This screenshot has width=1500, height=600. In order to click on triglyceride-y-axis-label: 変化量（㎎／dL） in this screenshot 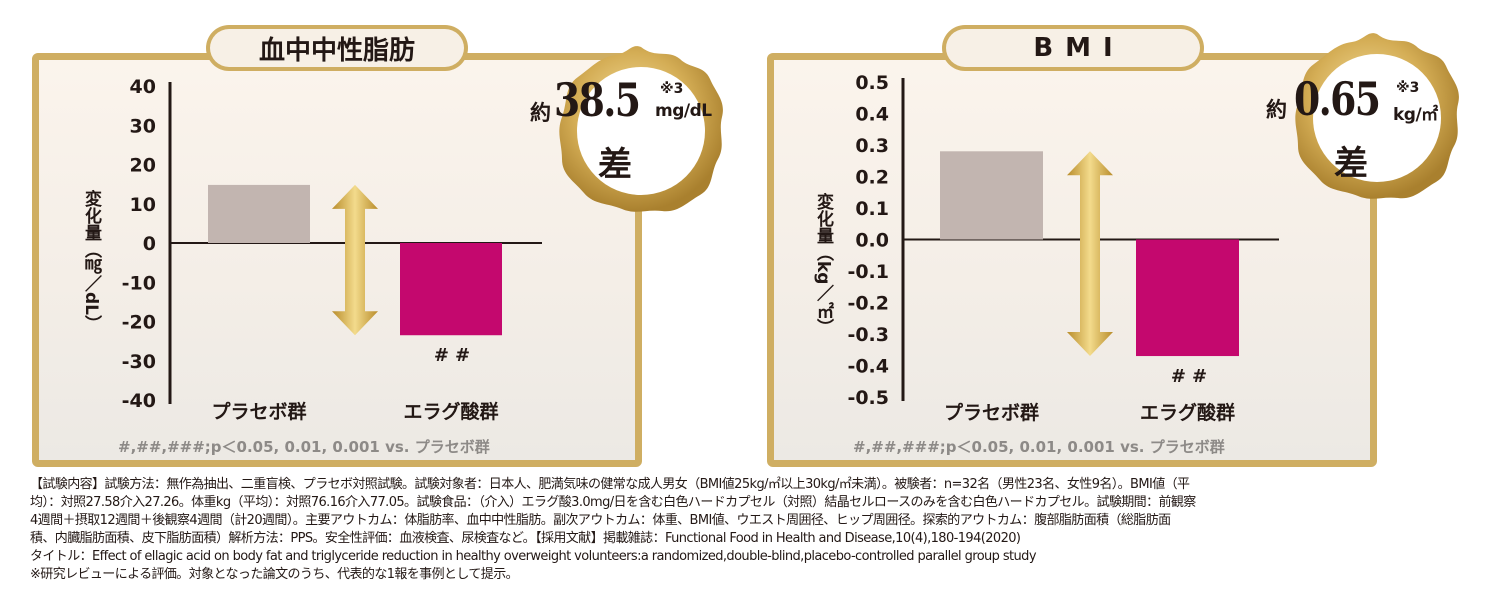, I will do `click(91, 261)`.